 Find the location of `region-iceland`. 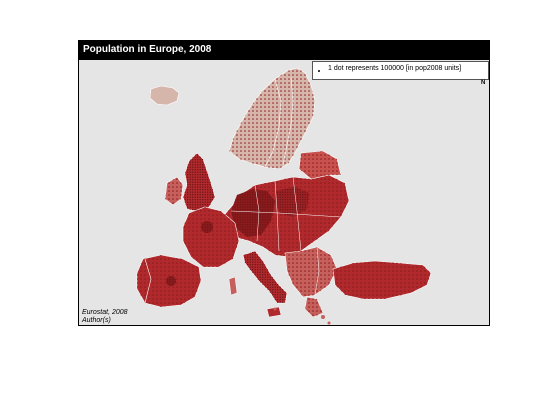

region-iceland is located at coordinates (164, 95).